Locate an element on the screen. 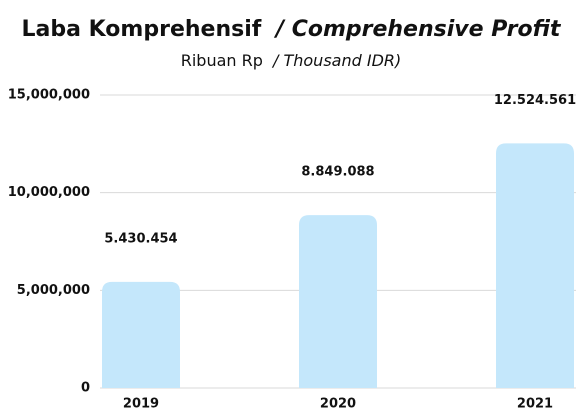 Image resolution: width=583 pixels, height=412 pixels. x-tick-label: 2021 is located at coordinates (535, 404).